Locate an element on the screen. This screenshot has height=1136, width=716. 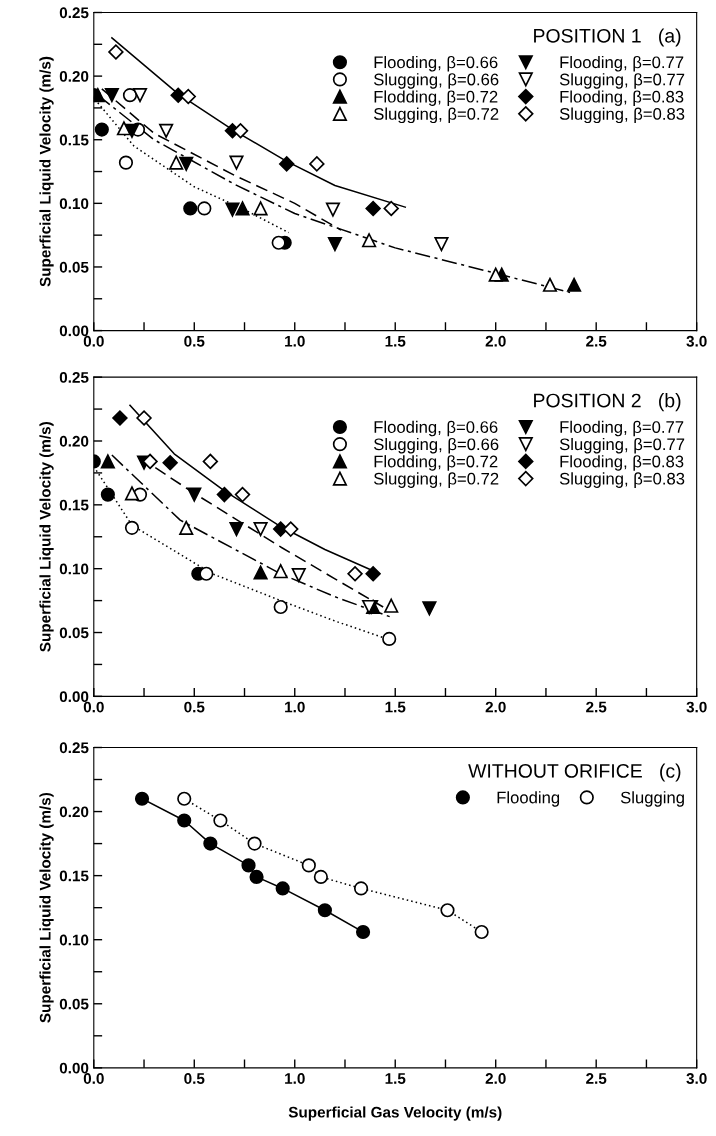
text: POSITION 1 (a) is located at coordinates (607, 37).